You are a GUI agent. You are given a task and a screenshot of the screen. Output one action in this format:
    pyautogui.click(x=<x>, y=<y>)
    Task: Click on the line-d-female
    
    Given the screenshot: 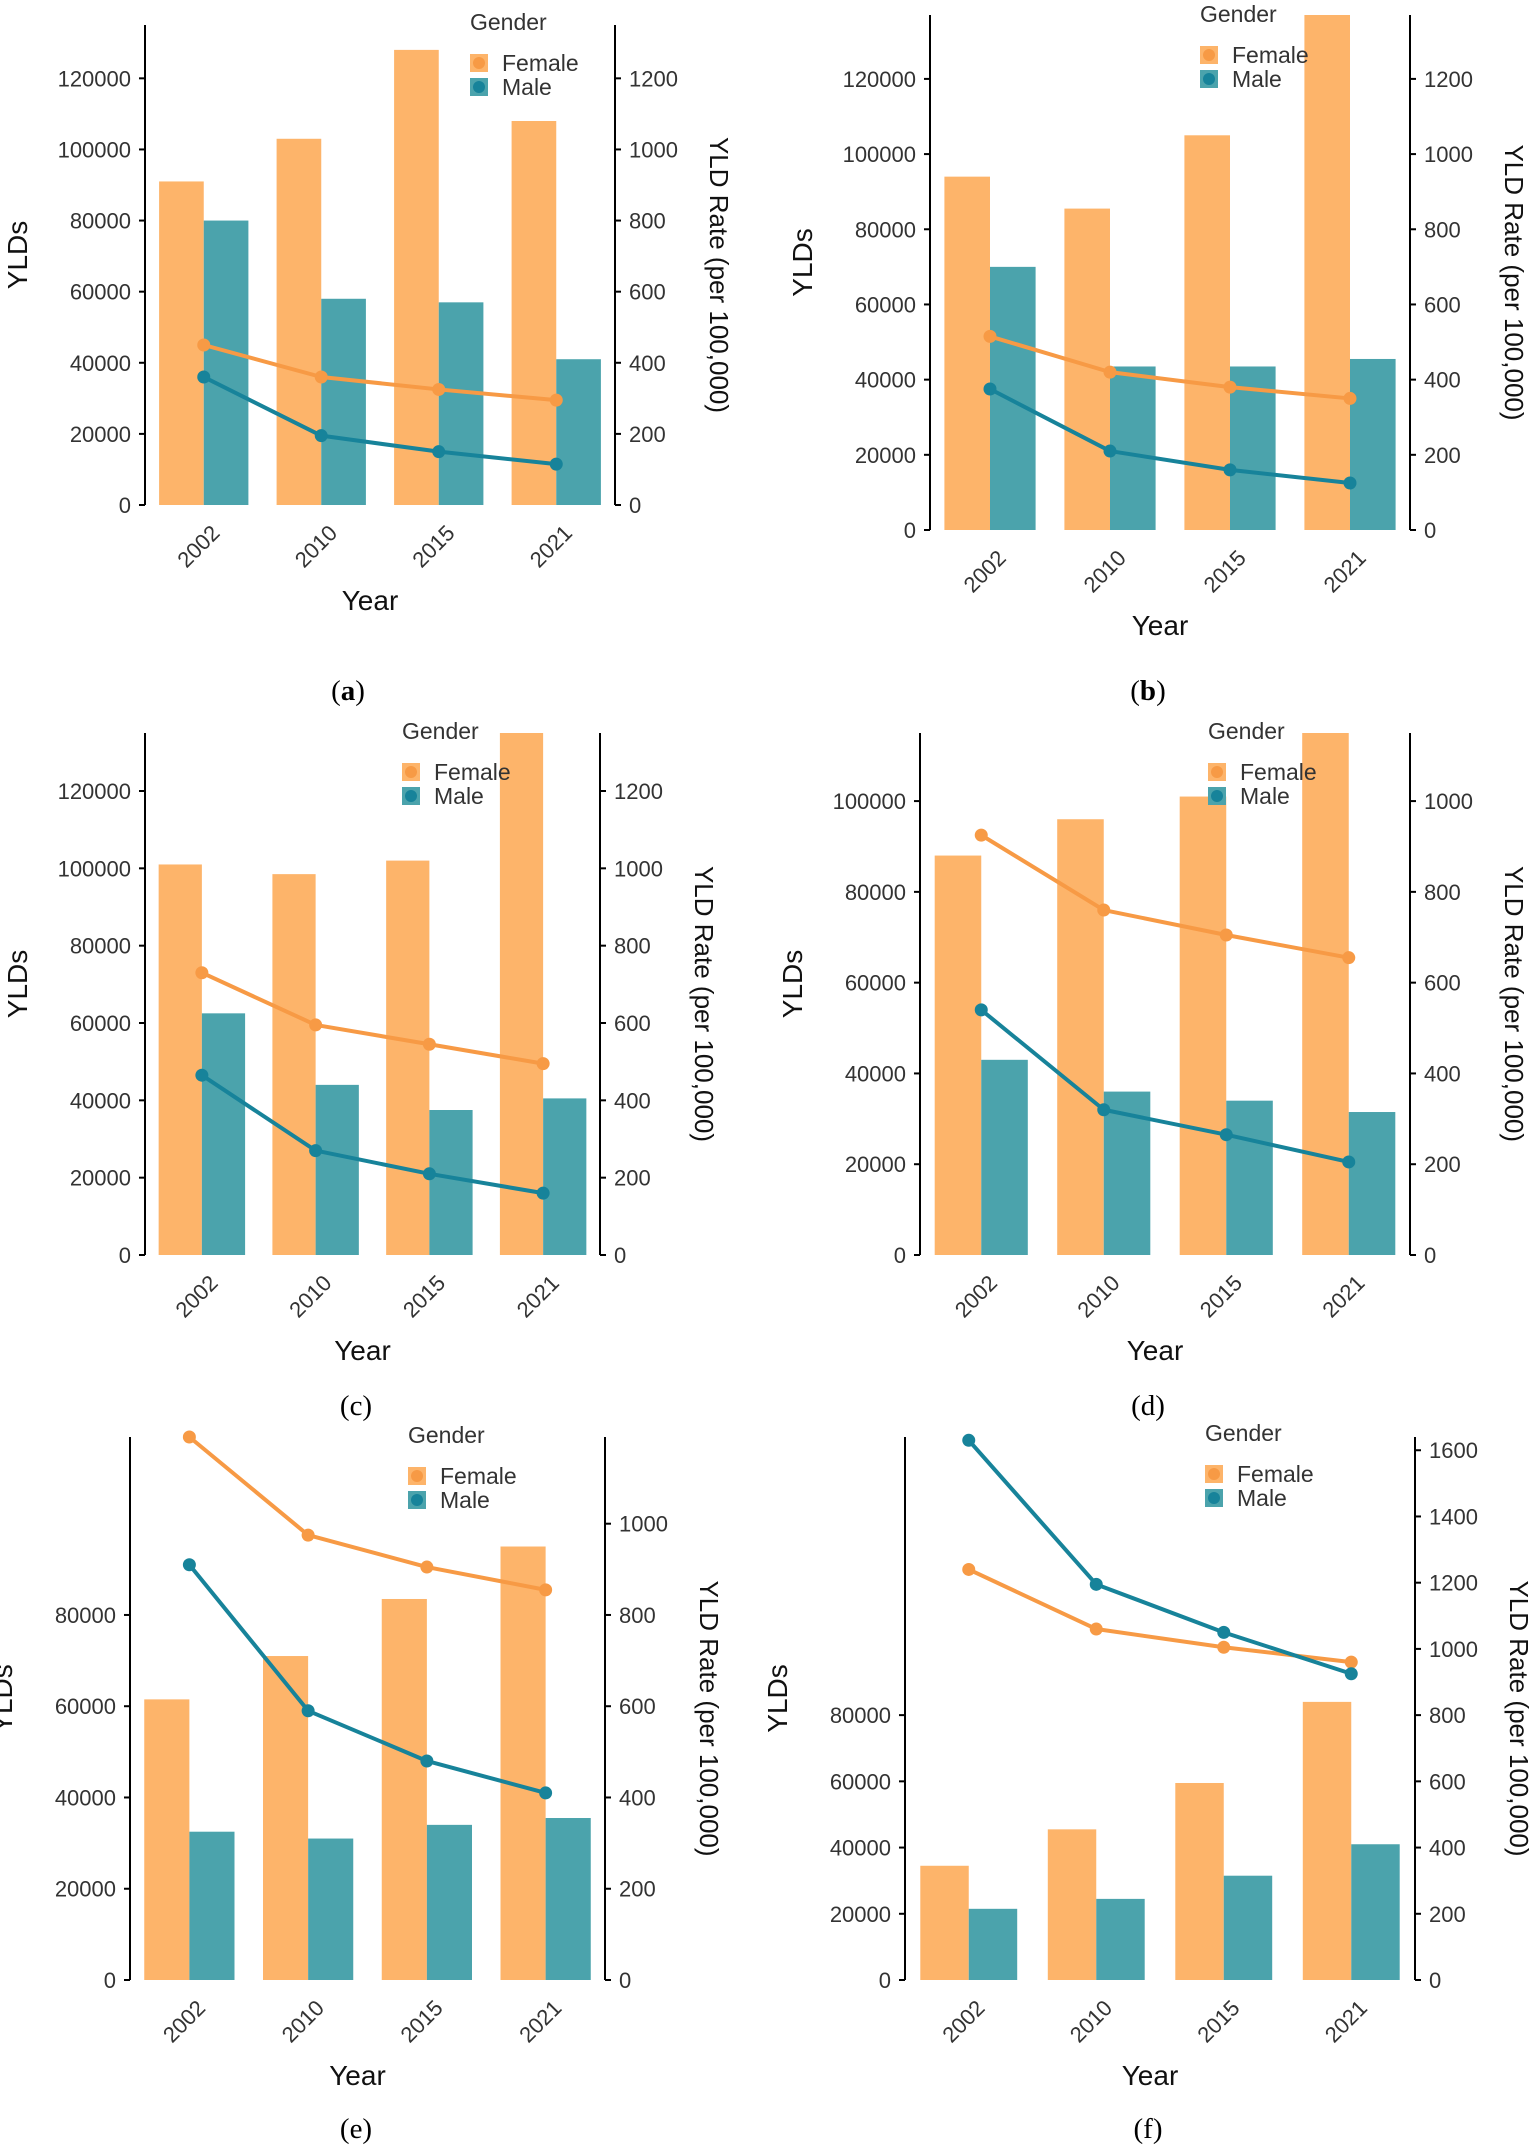 What is the action you would take?
    pyautogui.click(x=1165, y=896)
    